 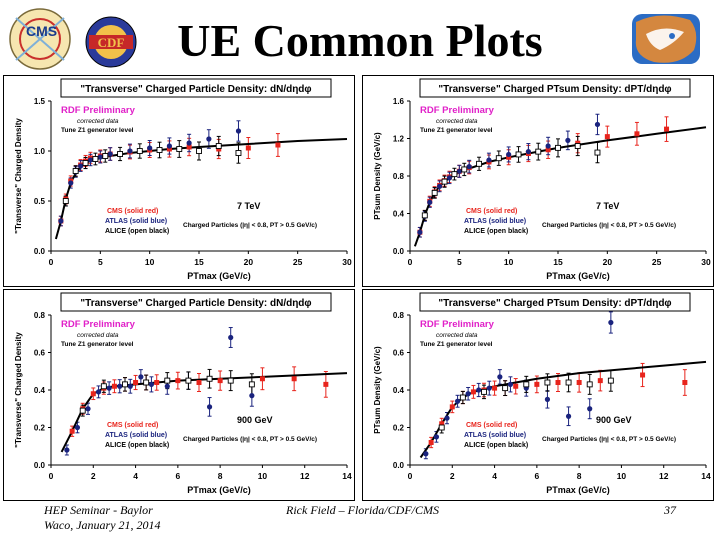 I want to click on y-tick-label: 1.5, so click(x=40, y=101).